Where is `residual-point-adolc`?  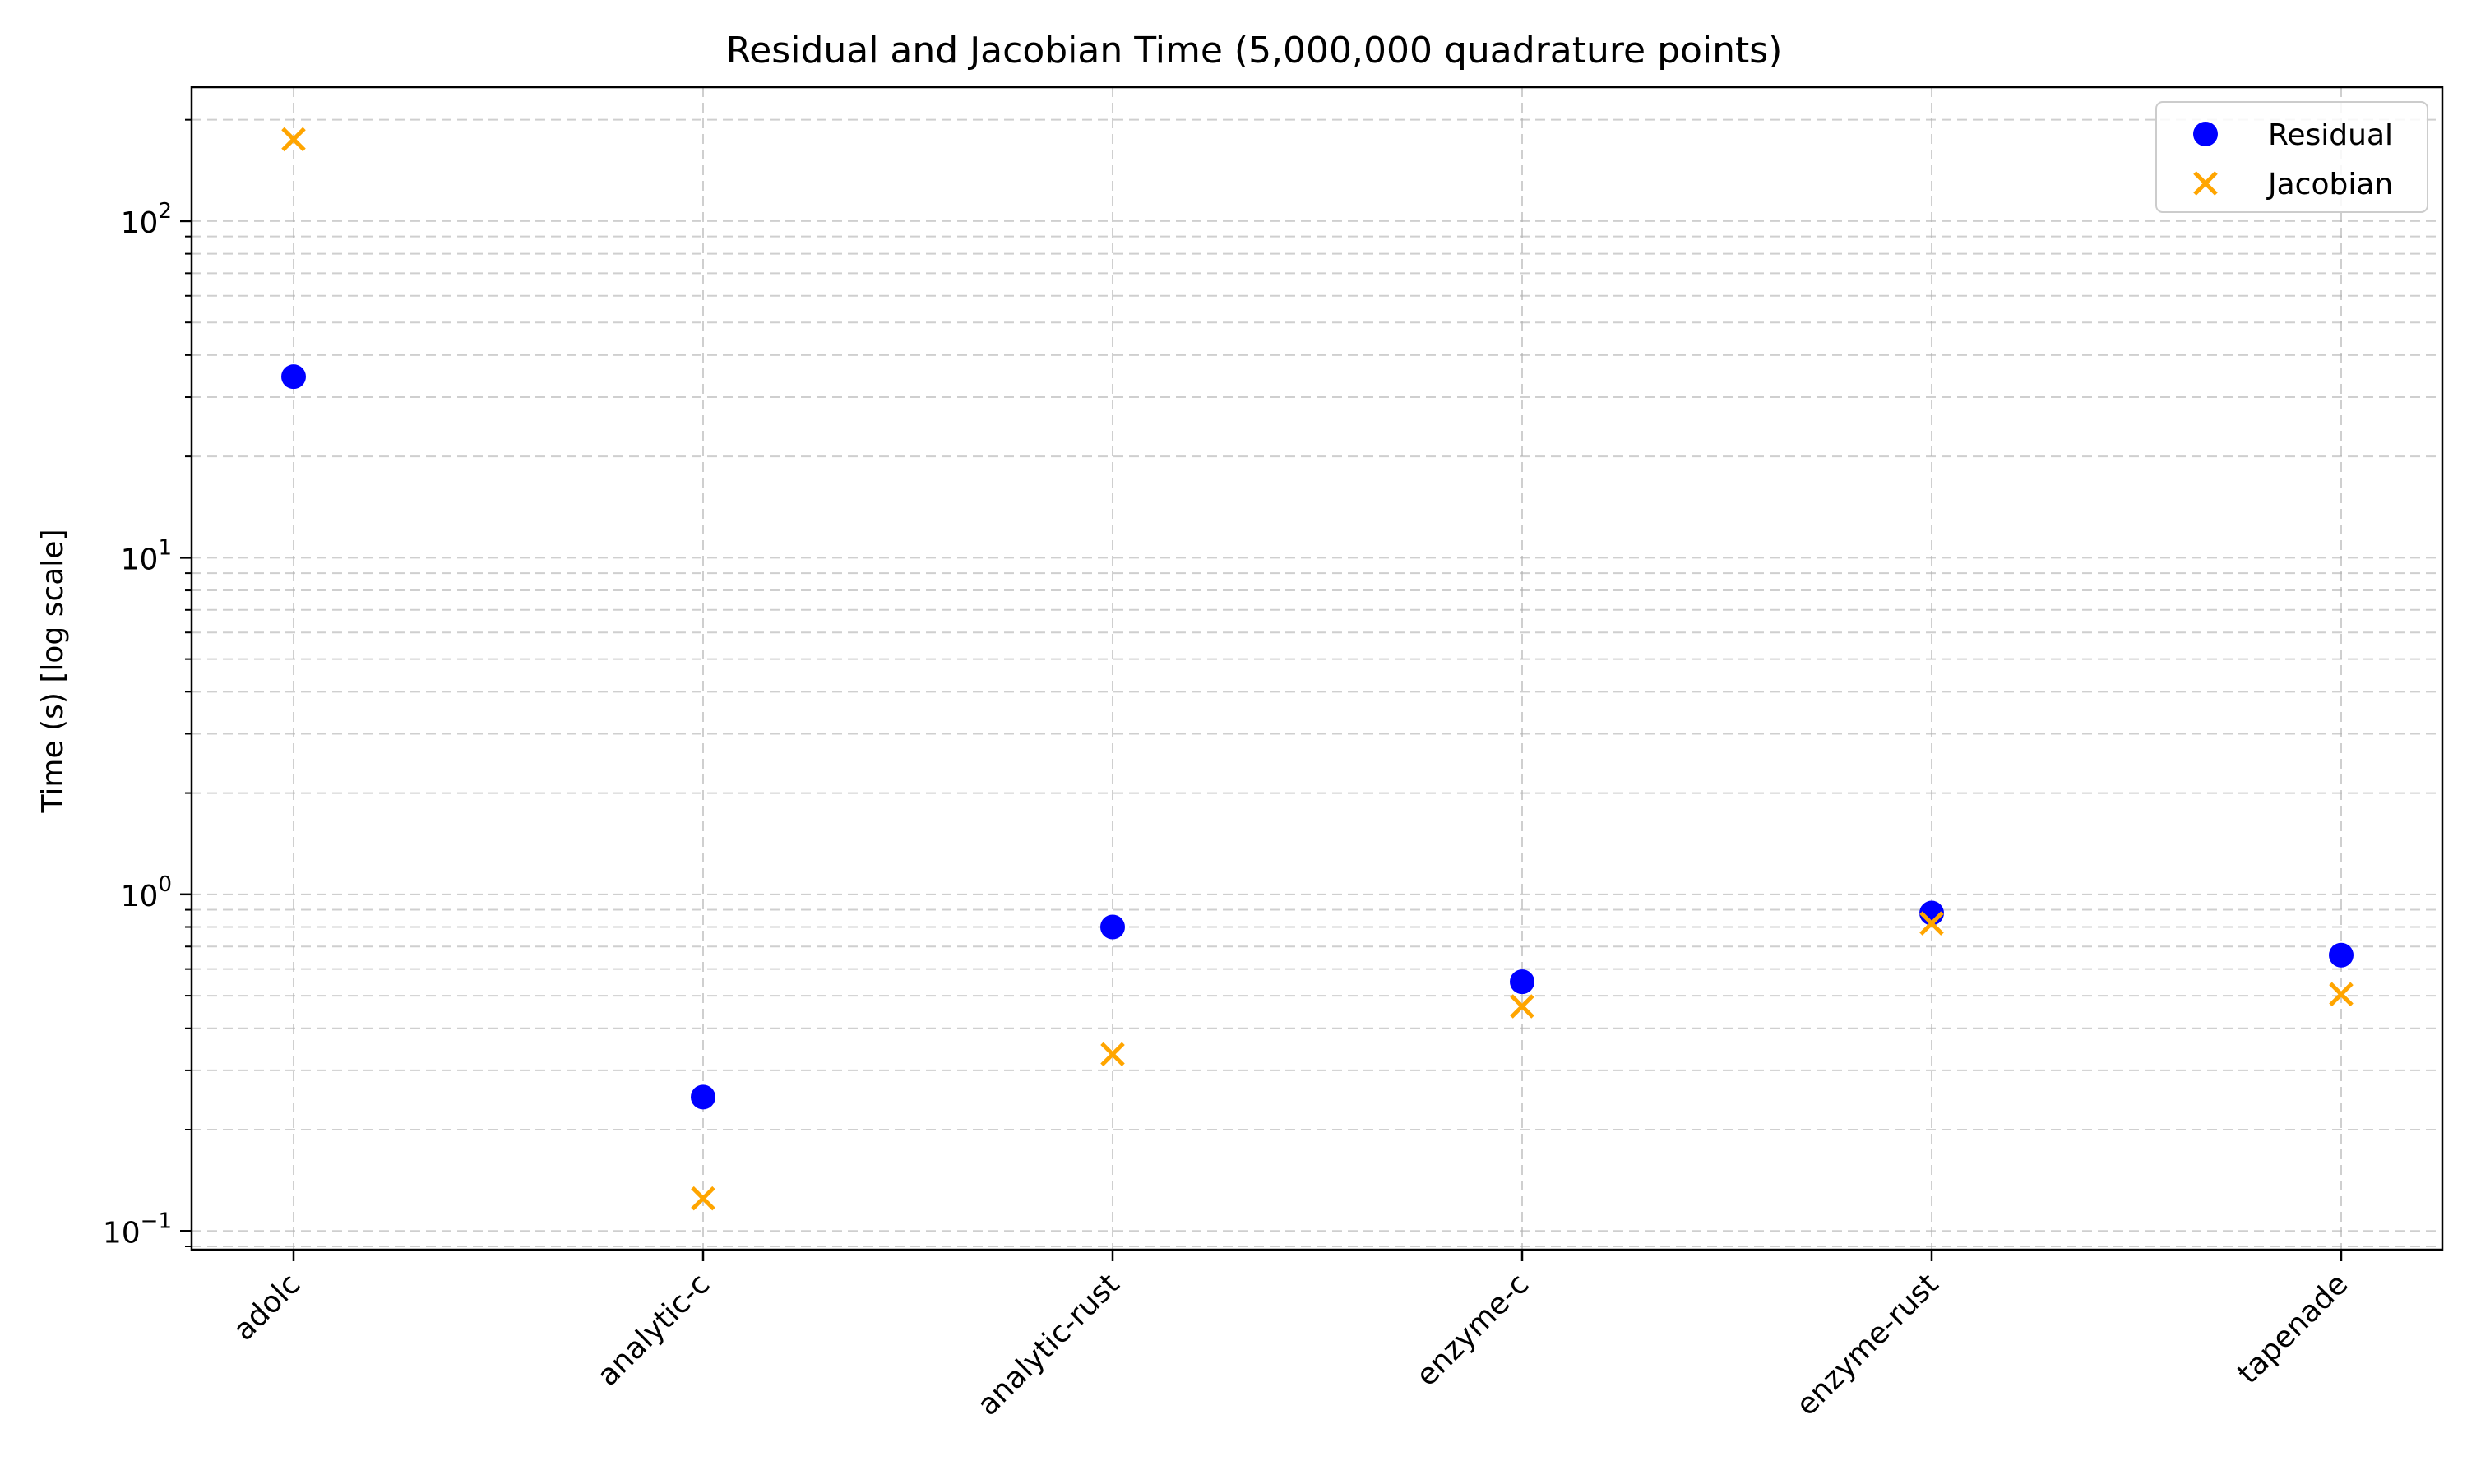 residual-point-adolc is located at coordinates (293, 377).